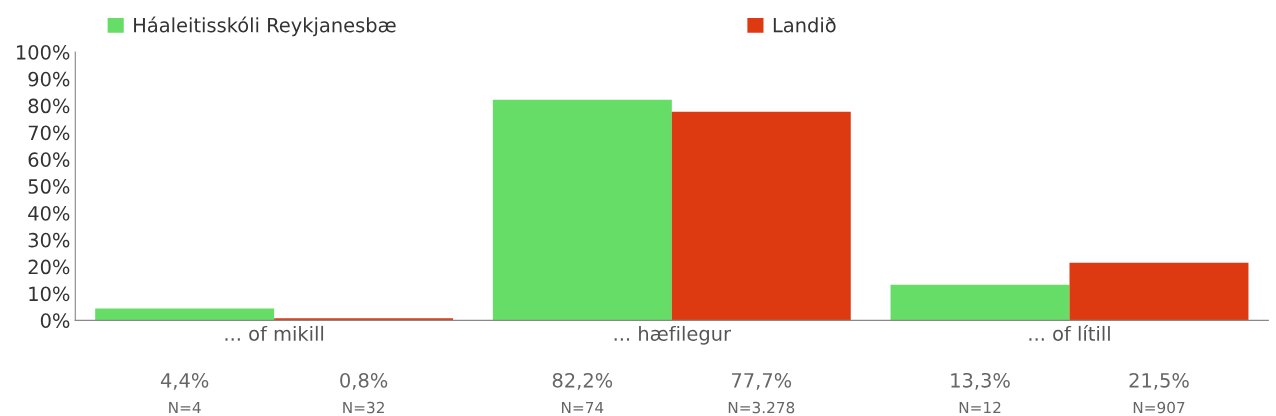 This screenshot has width=1276, height=416. Describe the element at coordinates (1159, 381) in the screenshot. I see `data-label: 21,5%` at that location.